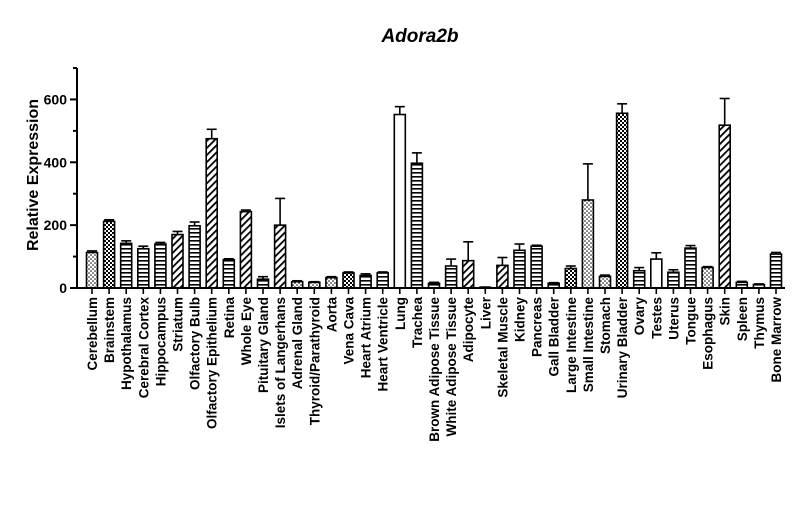 Image resolution: width=800 pixels, height=528 pixels. Describe the element at coordinates (690, 268) in the screenshot. I see `bar-tongue` at that location.